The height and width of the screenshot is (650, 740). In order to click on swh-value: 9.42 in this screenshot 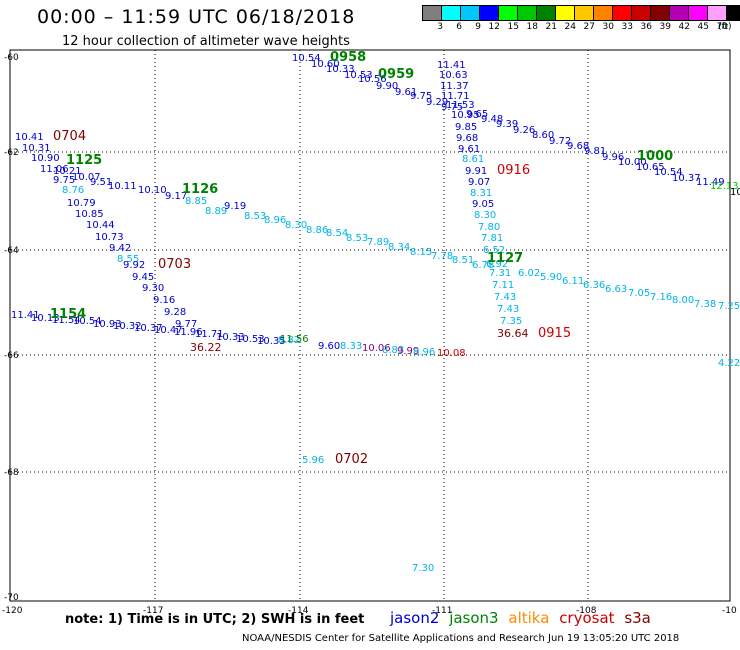, I will do `click(120, 248)`.